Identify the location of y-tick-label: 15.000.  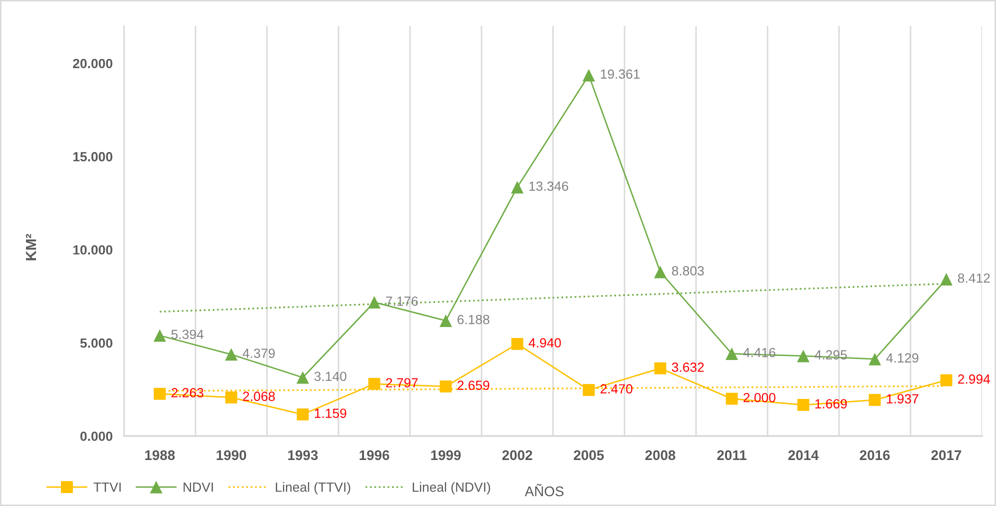
(92, 157).